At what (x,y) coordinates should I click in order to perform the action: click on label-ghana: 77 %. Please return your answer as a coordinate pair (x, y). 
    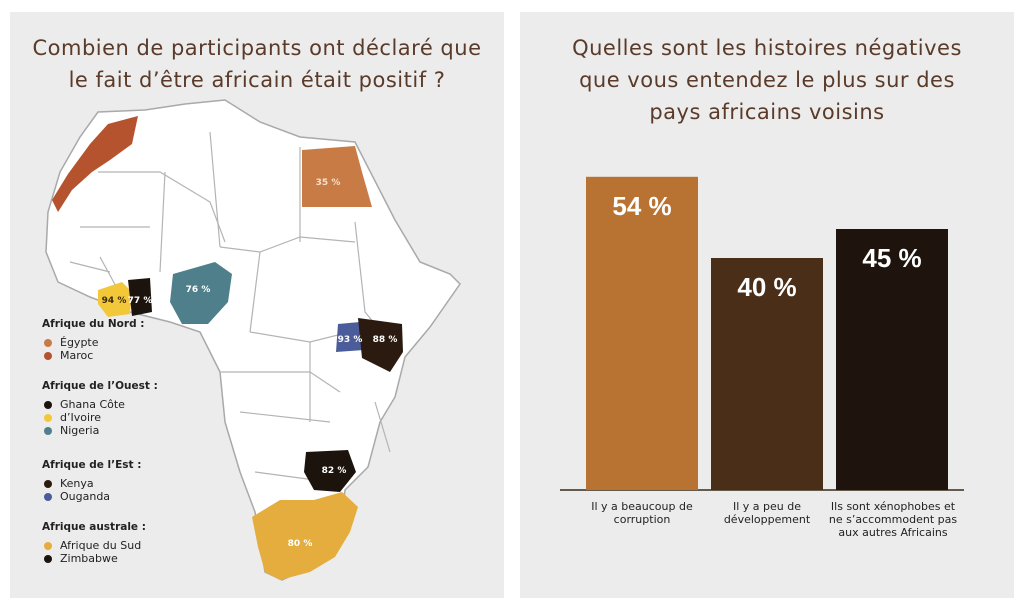
    Looking at the image, I should click on (140, 301).